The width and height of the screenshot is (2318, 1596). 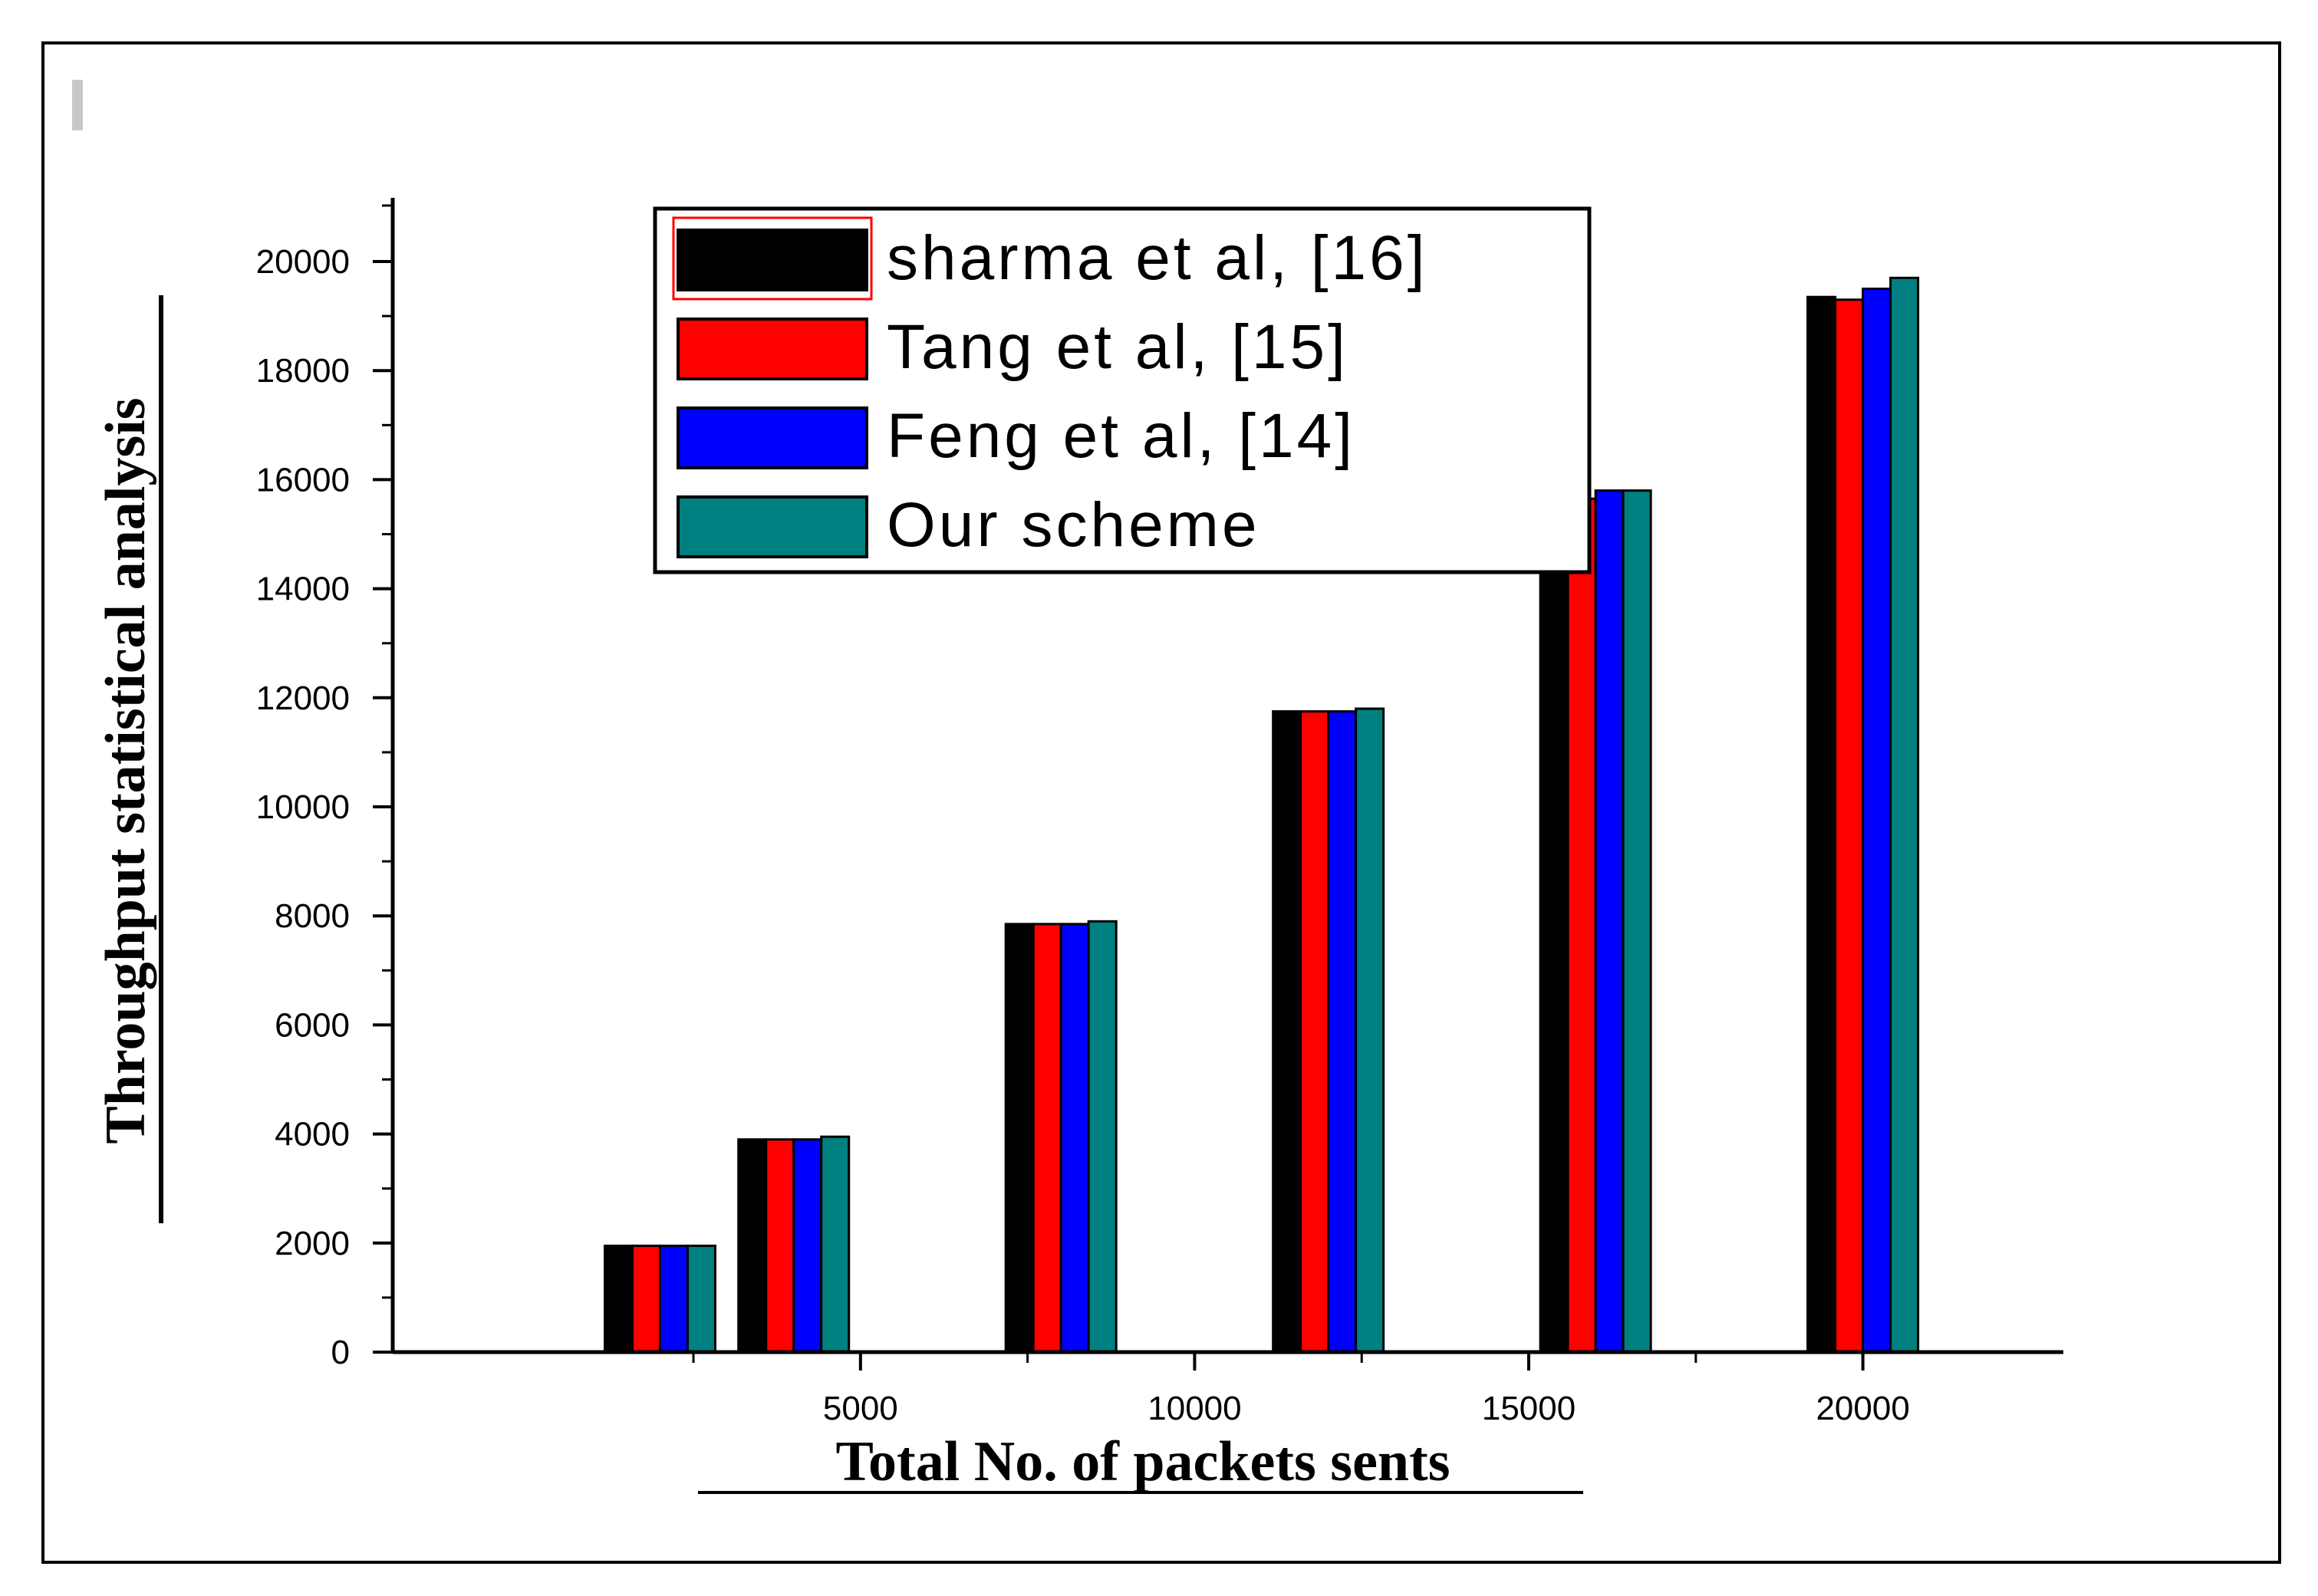 I want to click on y-tick-label: 16000, so click(x=303, y=480).